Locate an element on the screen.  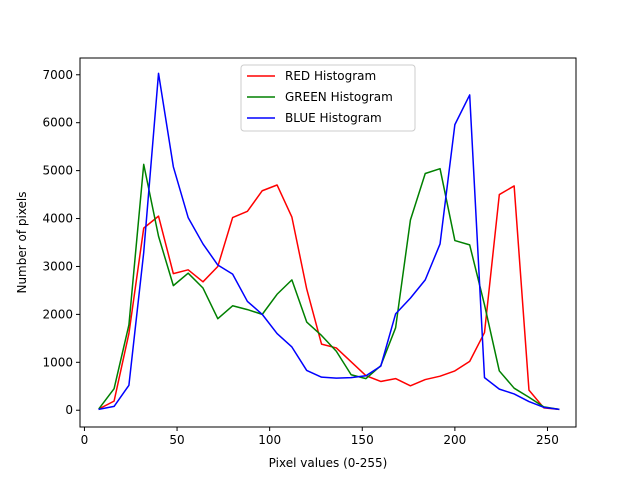
legend-label: RED Histogram is located at coordinates (330, 76).